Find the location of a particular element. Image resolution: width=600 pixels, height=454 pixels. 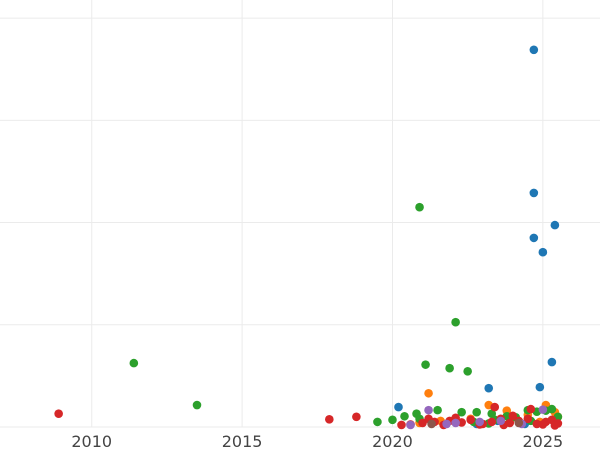

x-tick-label: 2020 is located at coordinates (392, 441).